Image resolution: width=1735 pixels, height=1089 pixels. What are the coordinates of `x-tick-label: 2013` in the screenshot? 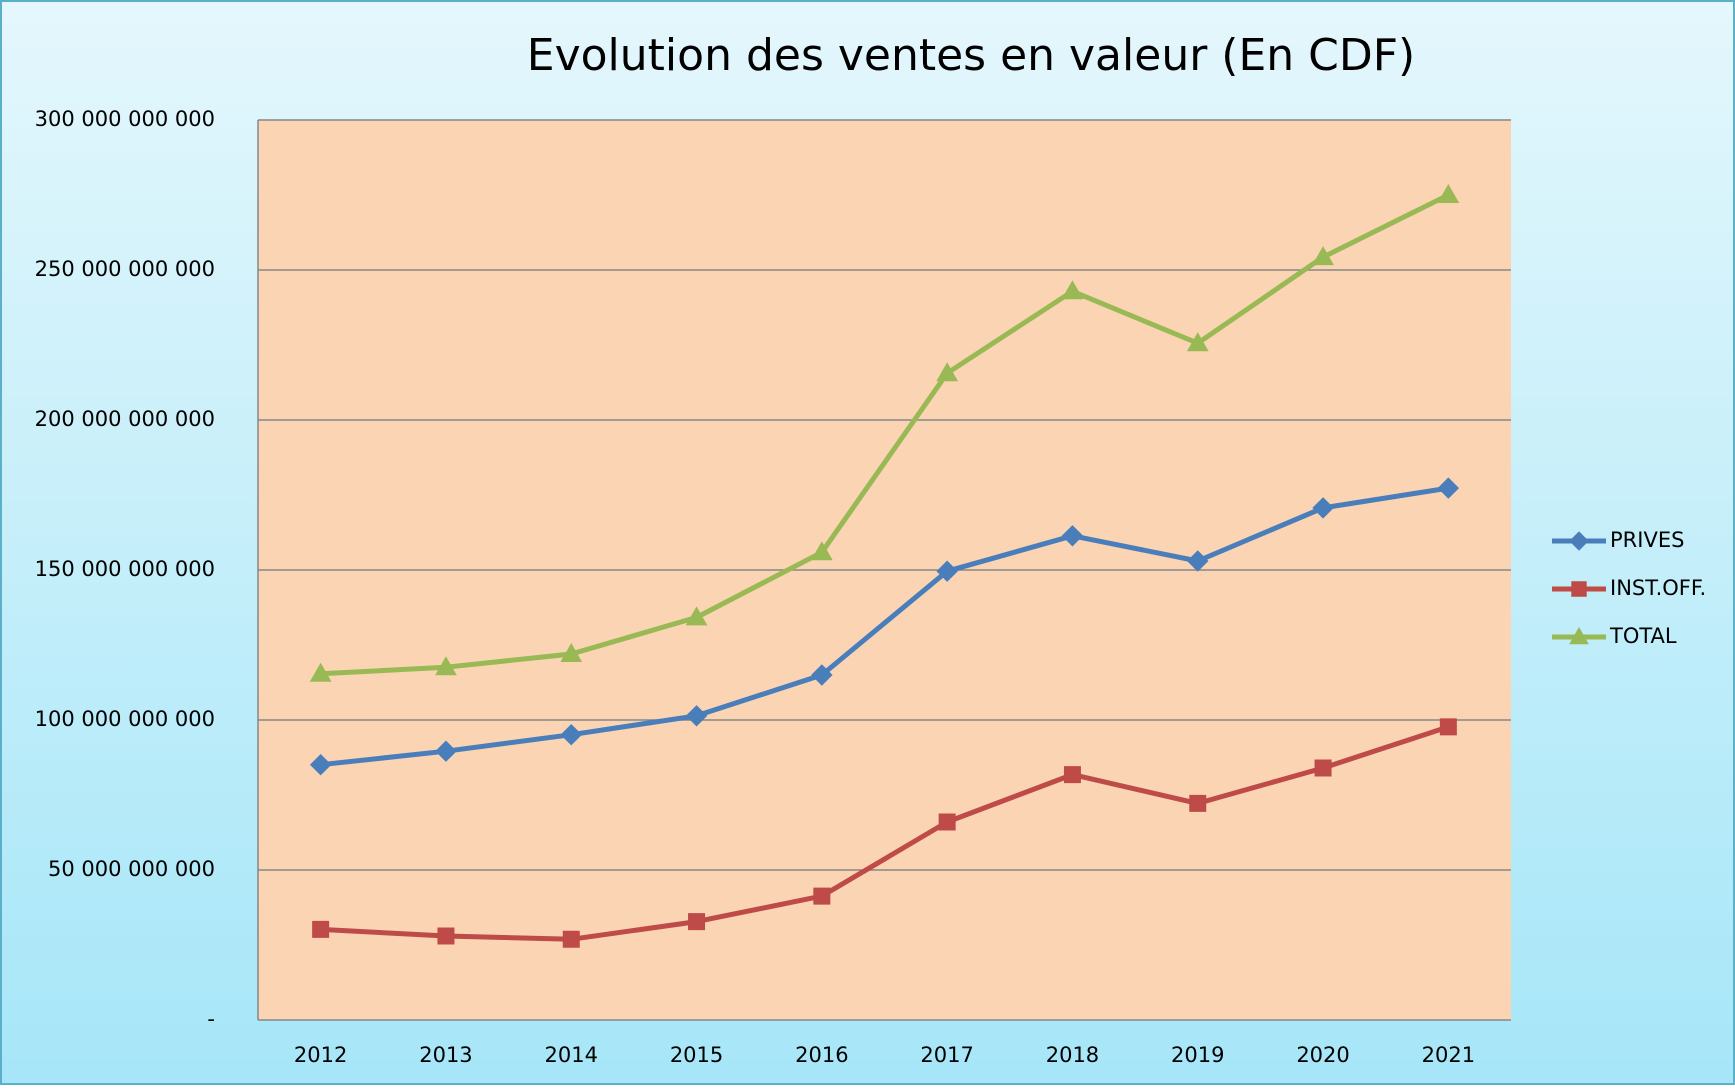 It's located at (445, 1055).